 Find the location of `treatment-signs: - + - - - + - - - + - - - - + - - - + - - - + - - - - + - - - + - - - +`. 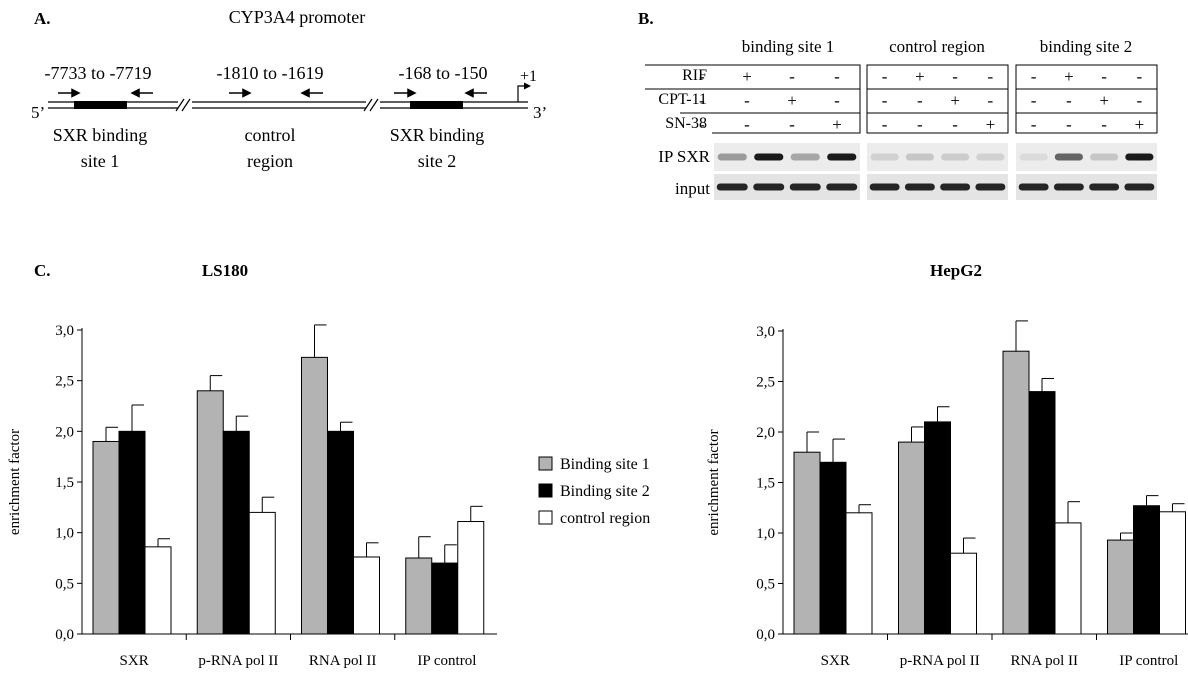

treatment-signs: - + - - - + - - - + - - - - + - - - + - - - + - - - - + - - - + - - - + is located at coordinates (921, 100).